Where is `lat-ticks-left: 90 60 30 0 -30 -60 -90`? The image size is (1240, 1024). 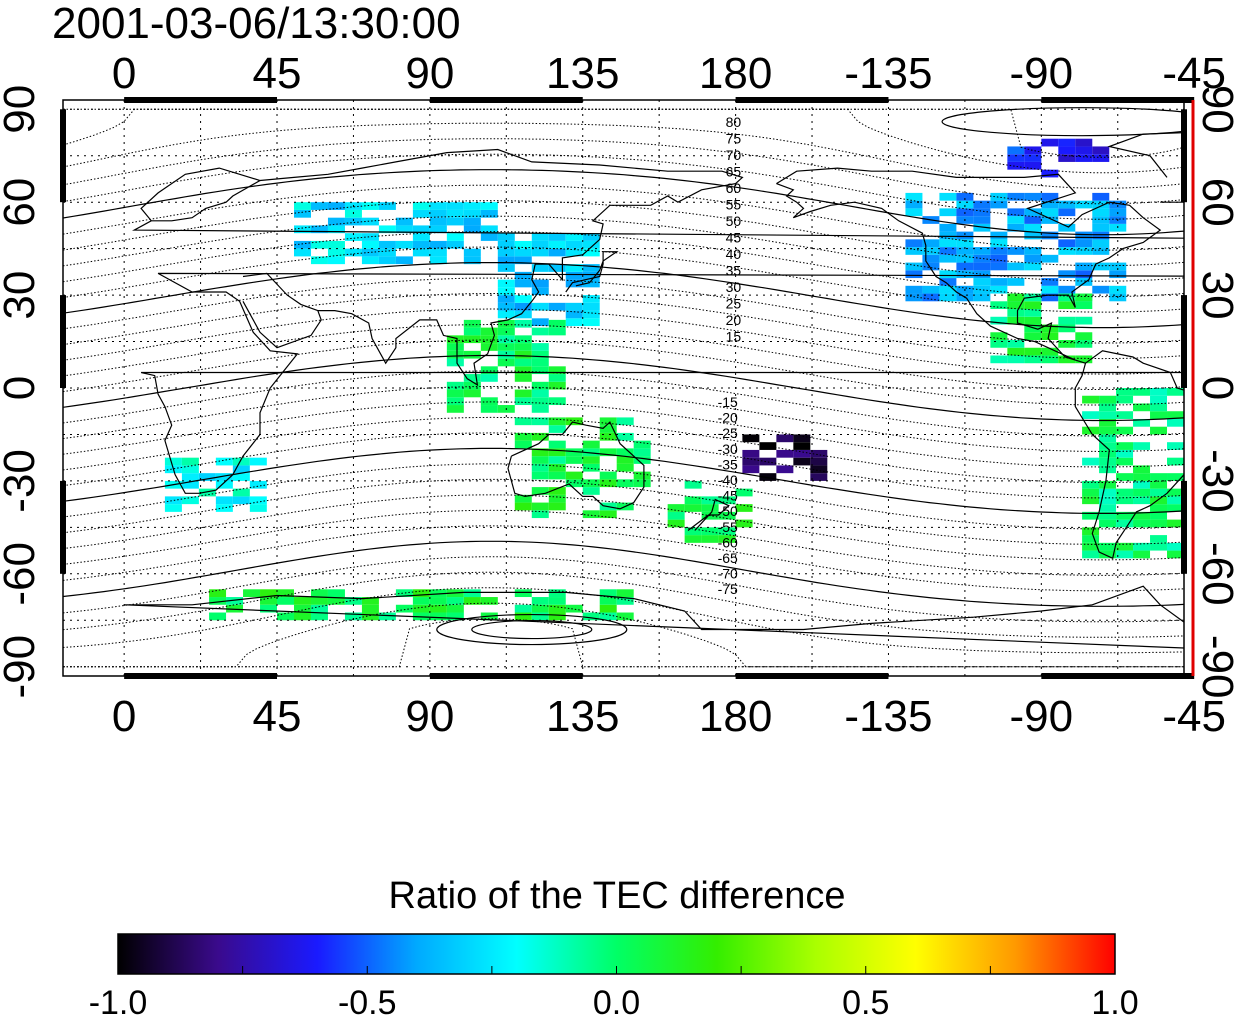
lat-ticks-left: 90 60 30 0 -30 -60 -90 is located at coordinates (22, 392).